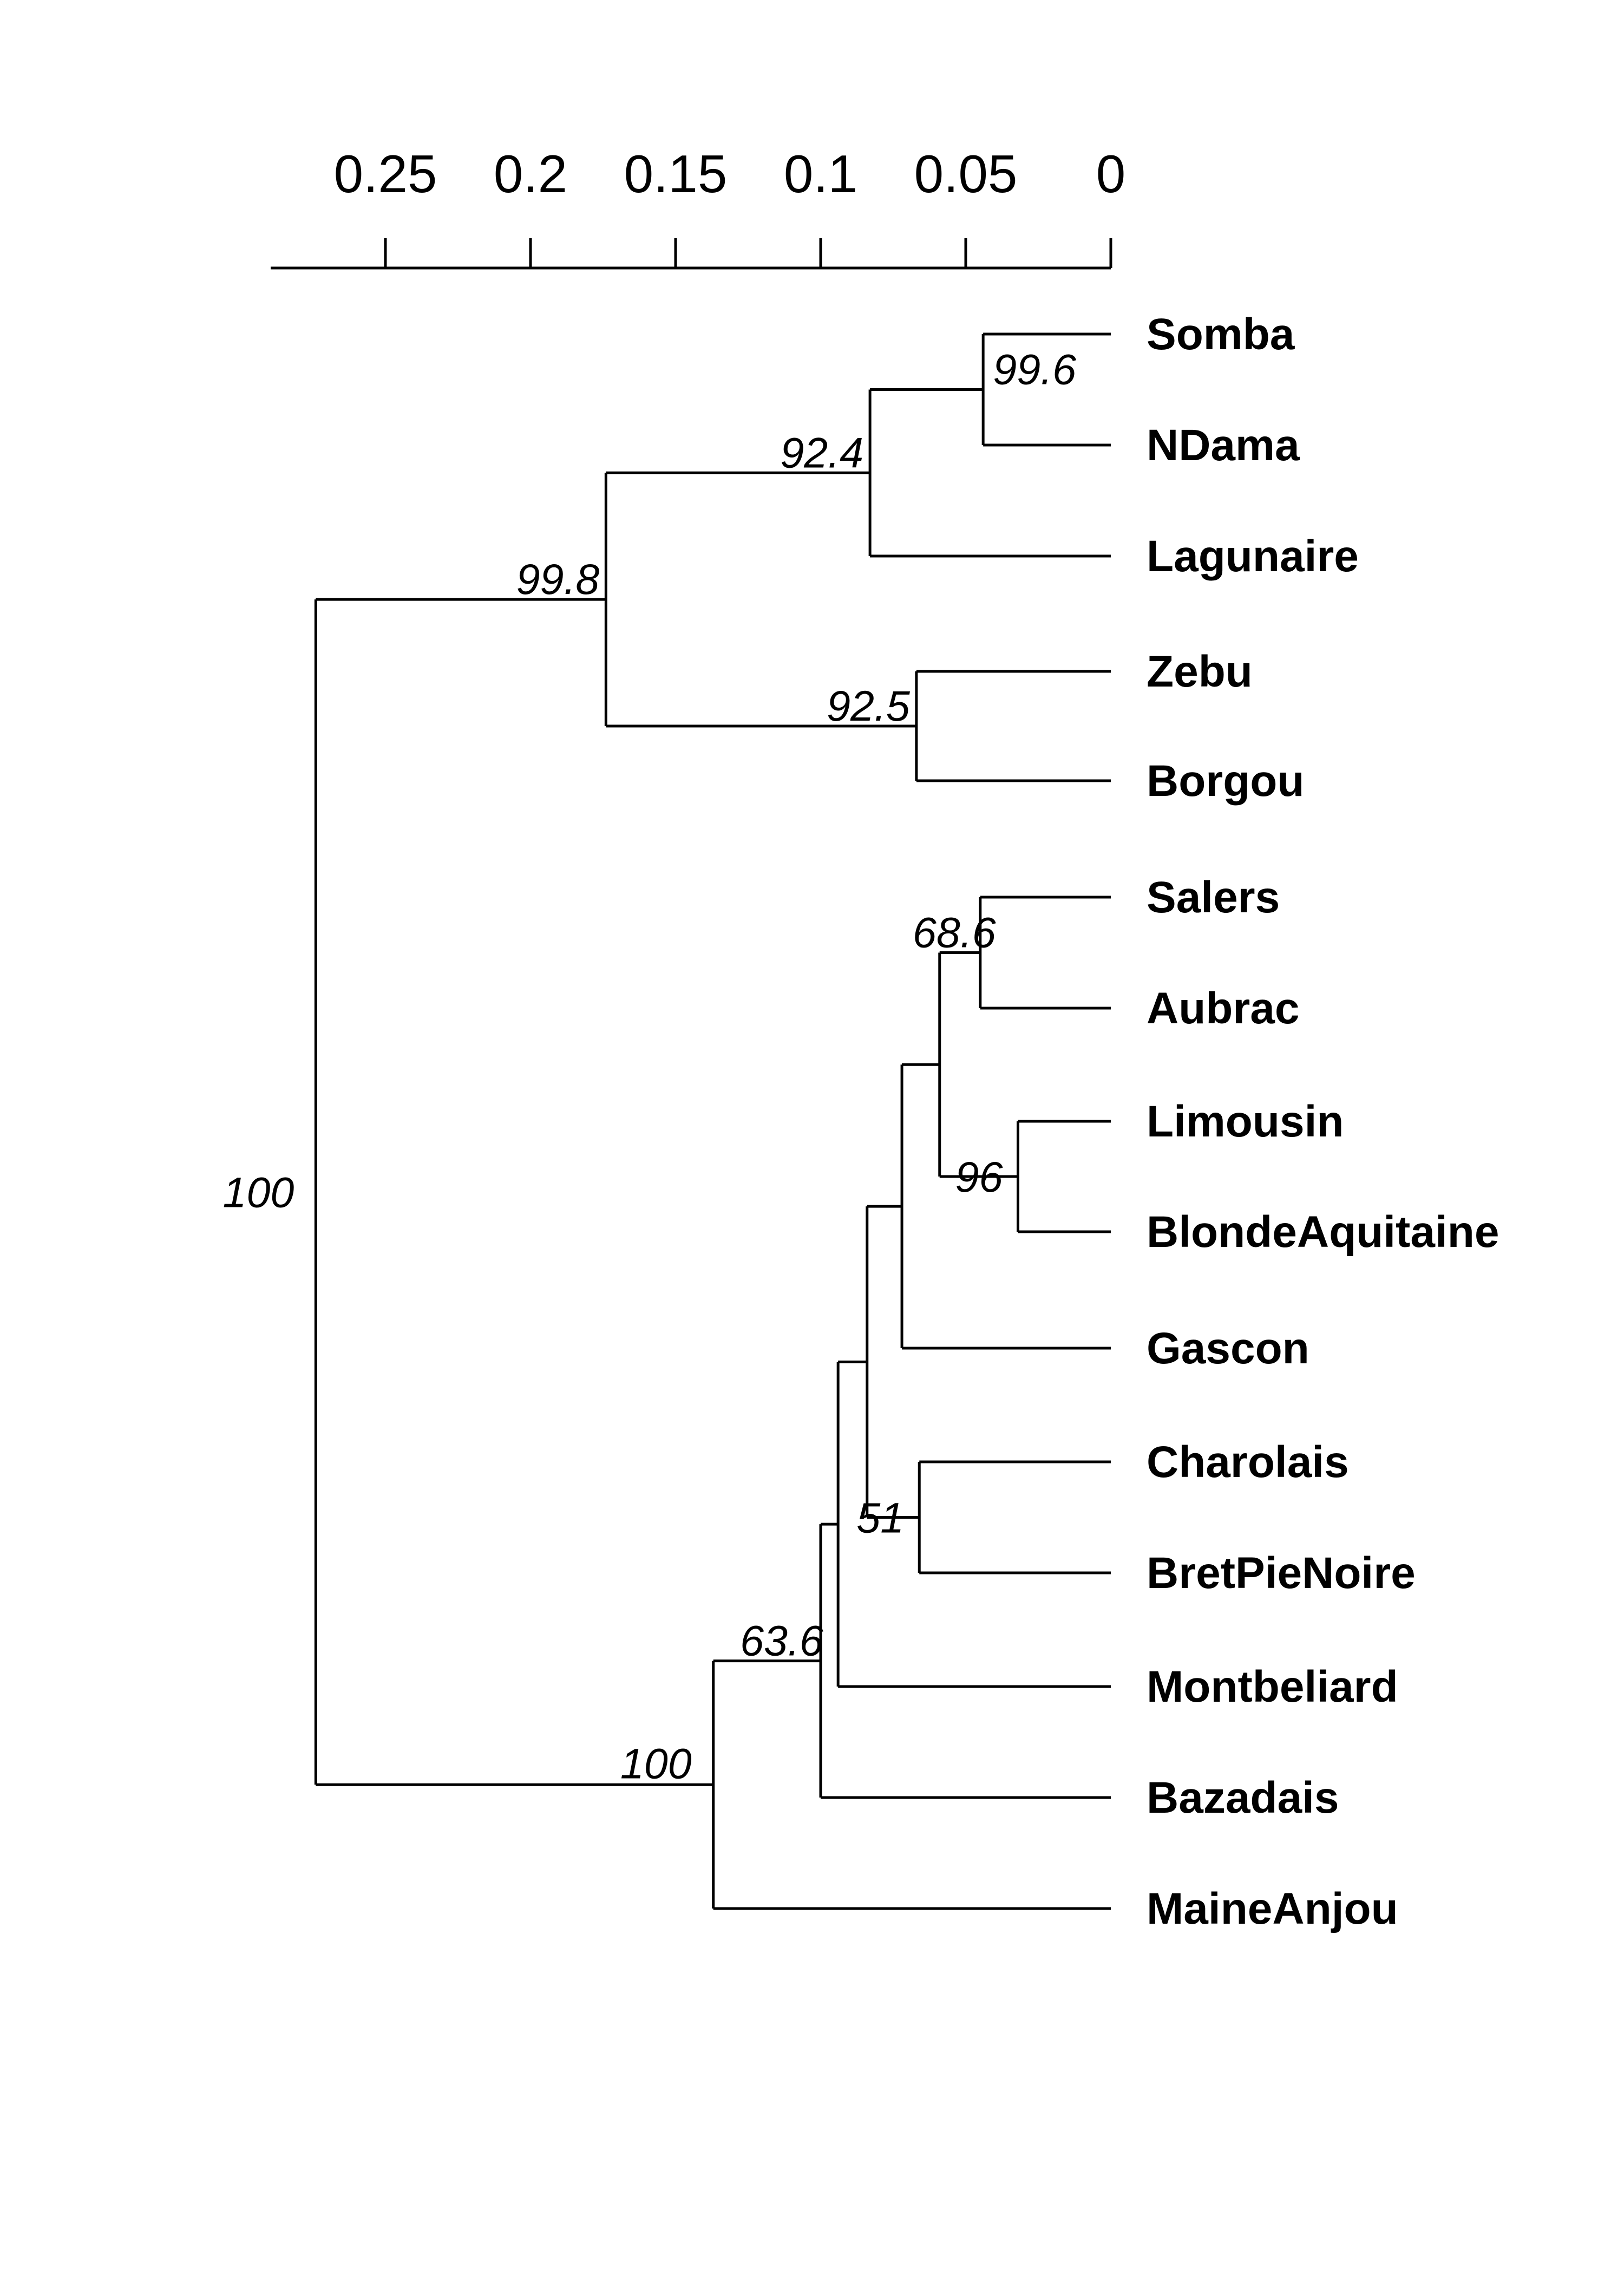  Describe the element at coordinates (1245, 1122) in the screenshot. I see `leaf-label-limousin: Limousin` at that location.